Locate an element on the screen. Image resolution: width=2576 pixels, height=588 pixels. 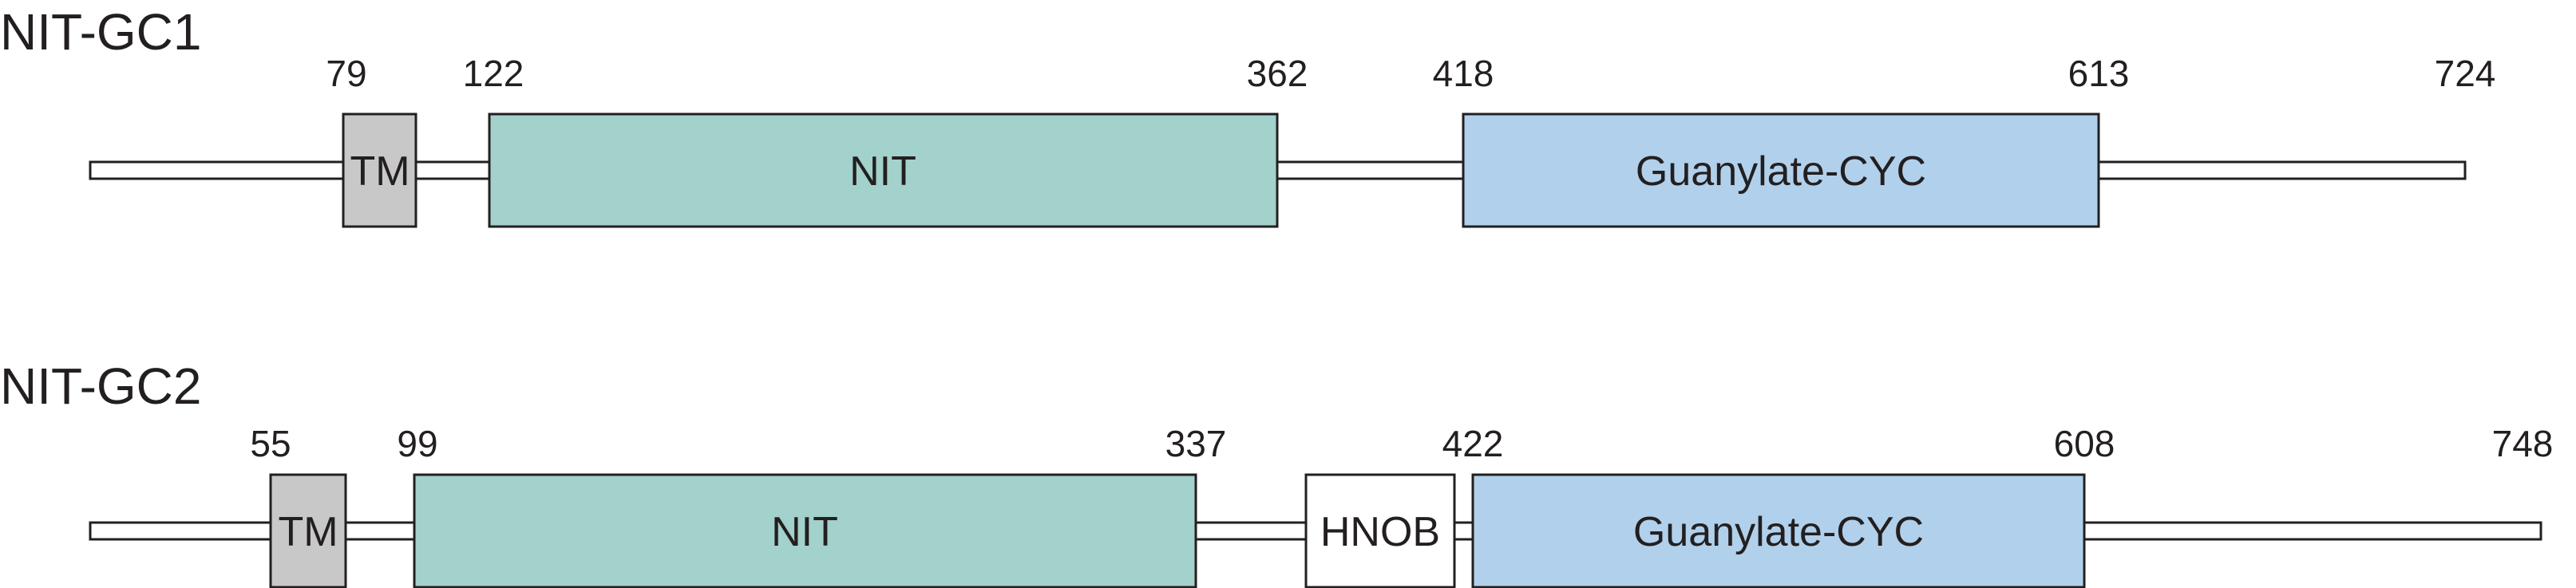
domain-hnob is located at coordinates (1380, 530).